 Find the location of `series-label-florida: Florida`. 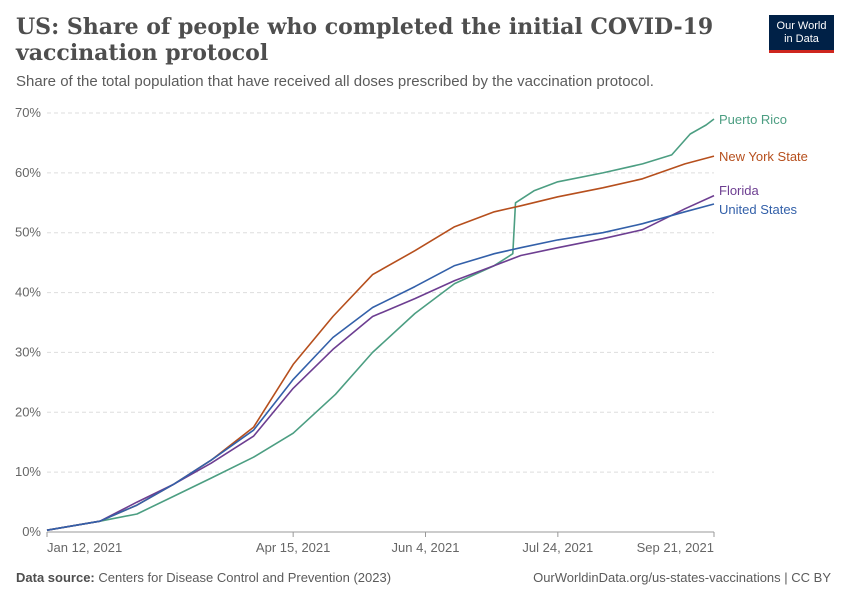

series-label-florida: Florida is located at coordinates (739, 190).